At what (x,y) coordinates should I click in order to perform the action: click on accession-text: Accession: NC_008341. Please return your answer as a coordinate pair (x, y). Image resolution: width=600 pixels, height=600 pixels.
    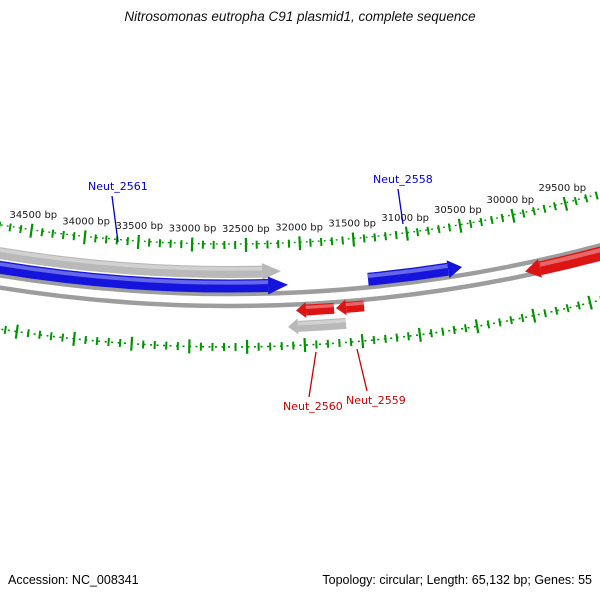
    Looking at the image, I should click on (73, 580).